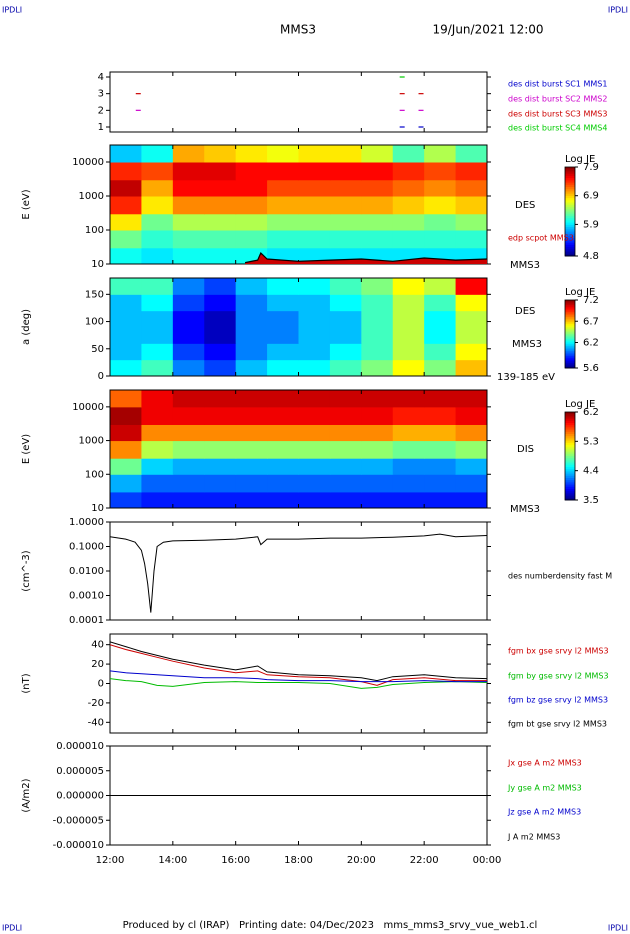 The image size is (630, 934). What do you see at coordinates (591, 321) in the screenshot?
I see `colorbar-tick-label: 6.7` at bounding box center [591, 321].